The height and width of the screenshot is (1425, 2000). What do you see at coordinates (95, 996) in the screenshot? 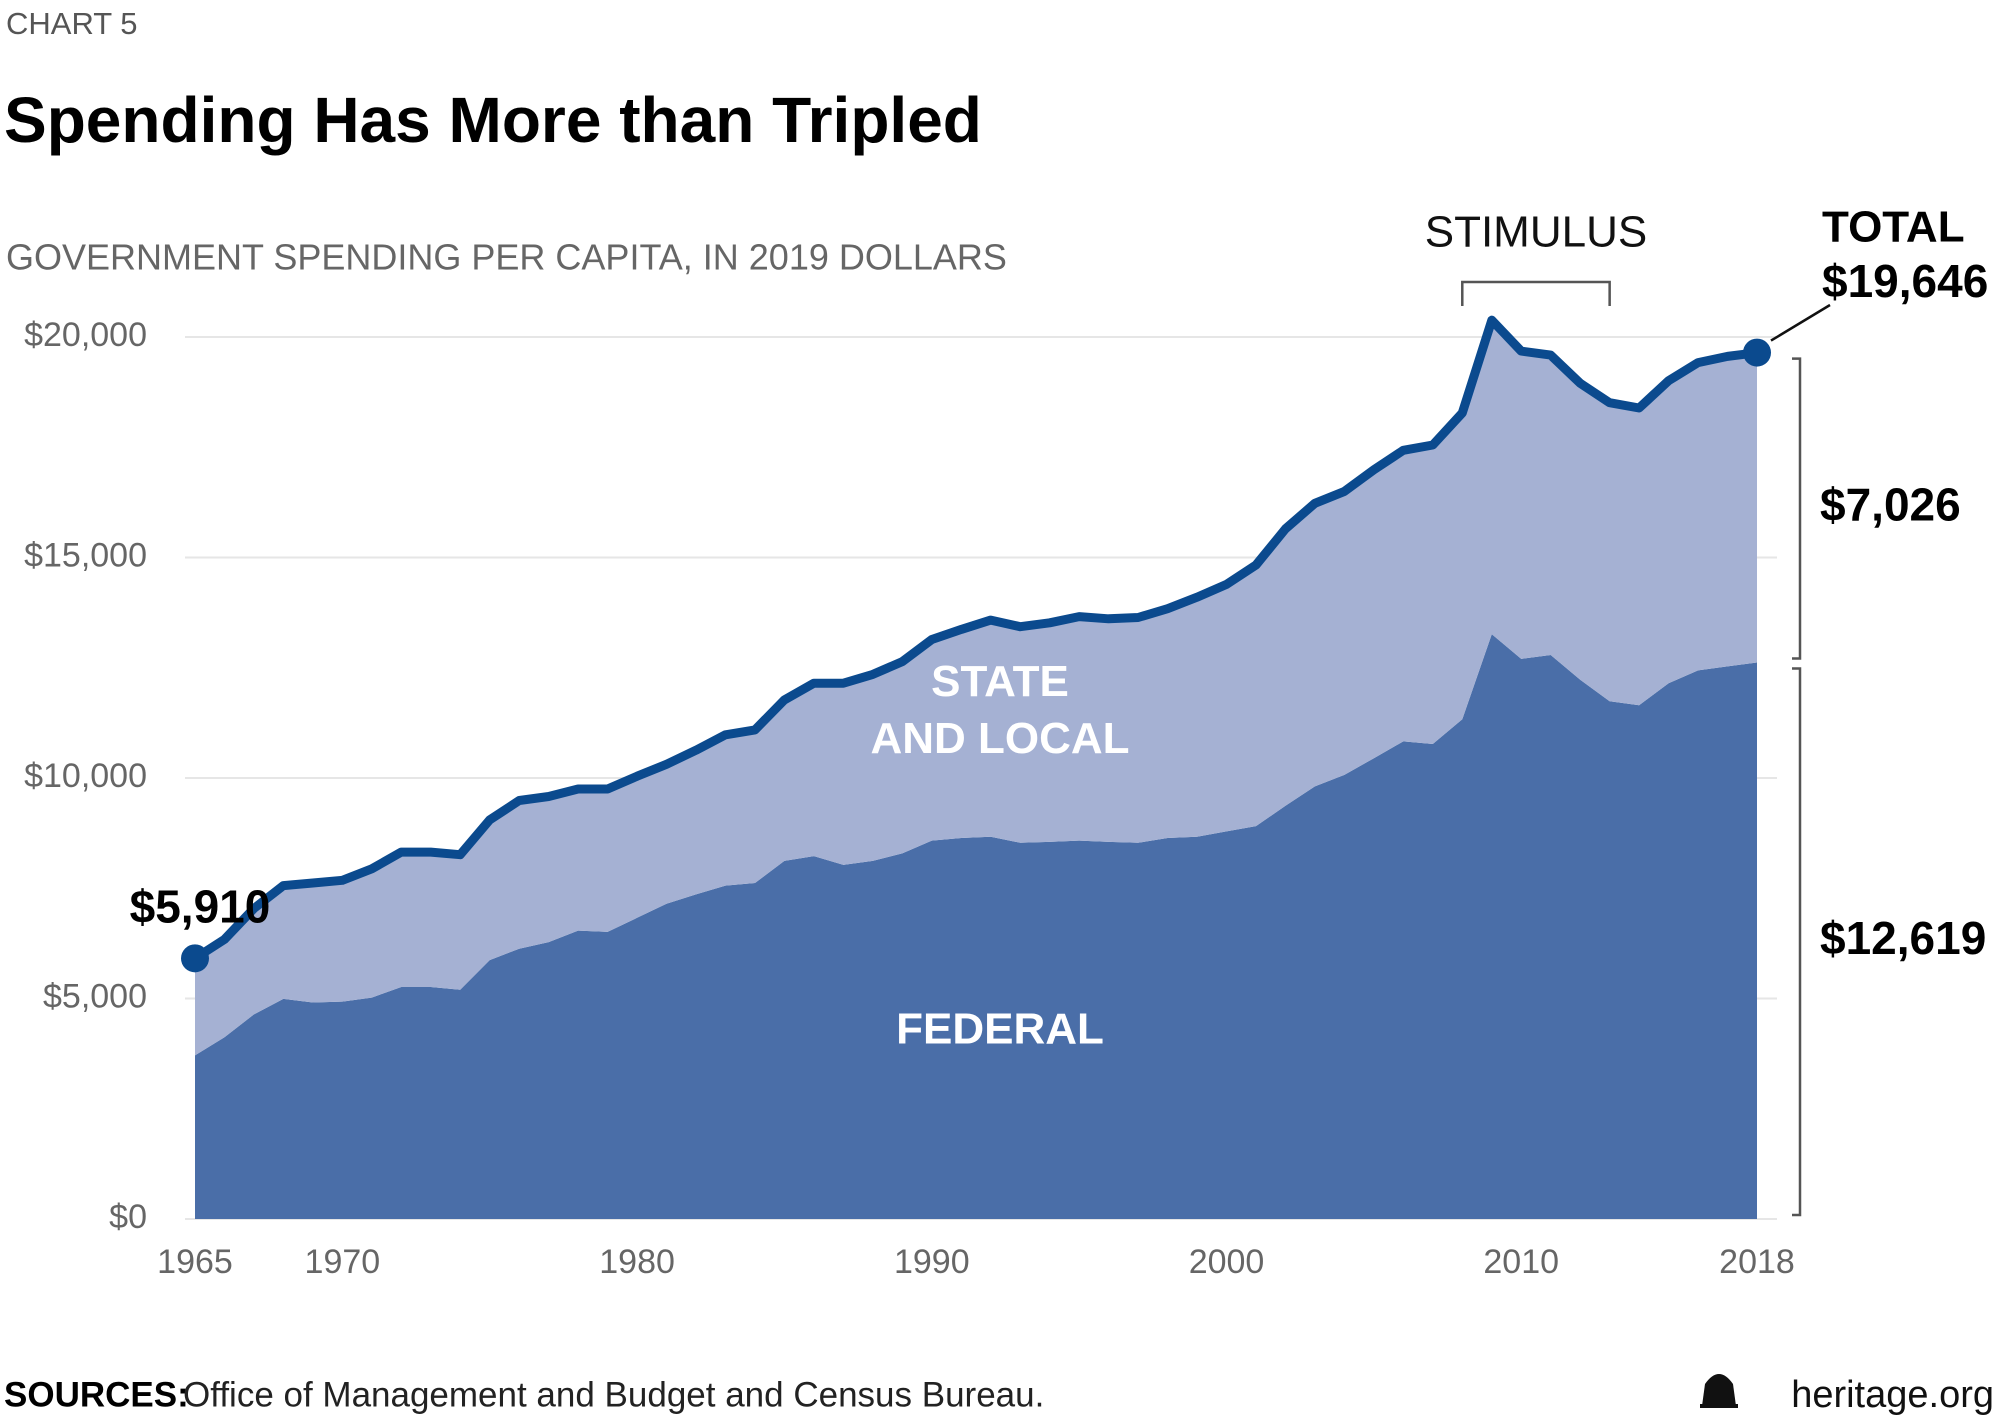
I see `y-tick-label: $5,000` at bounding box center [95, 996].